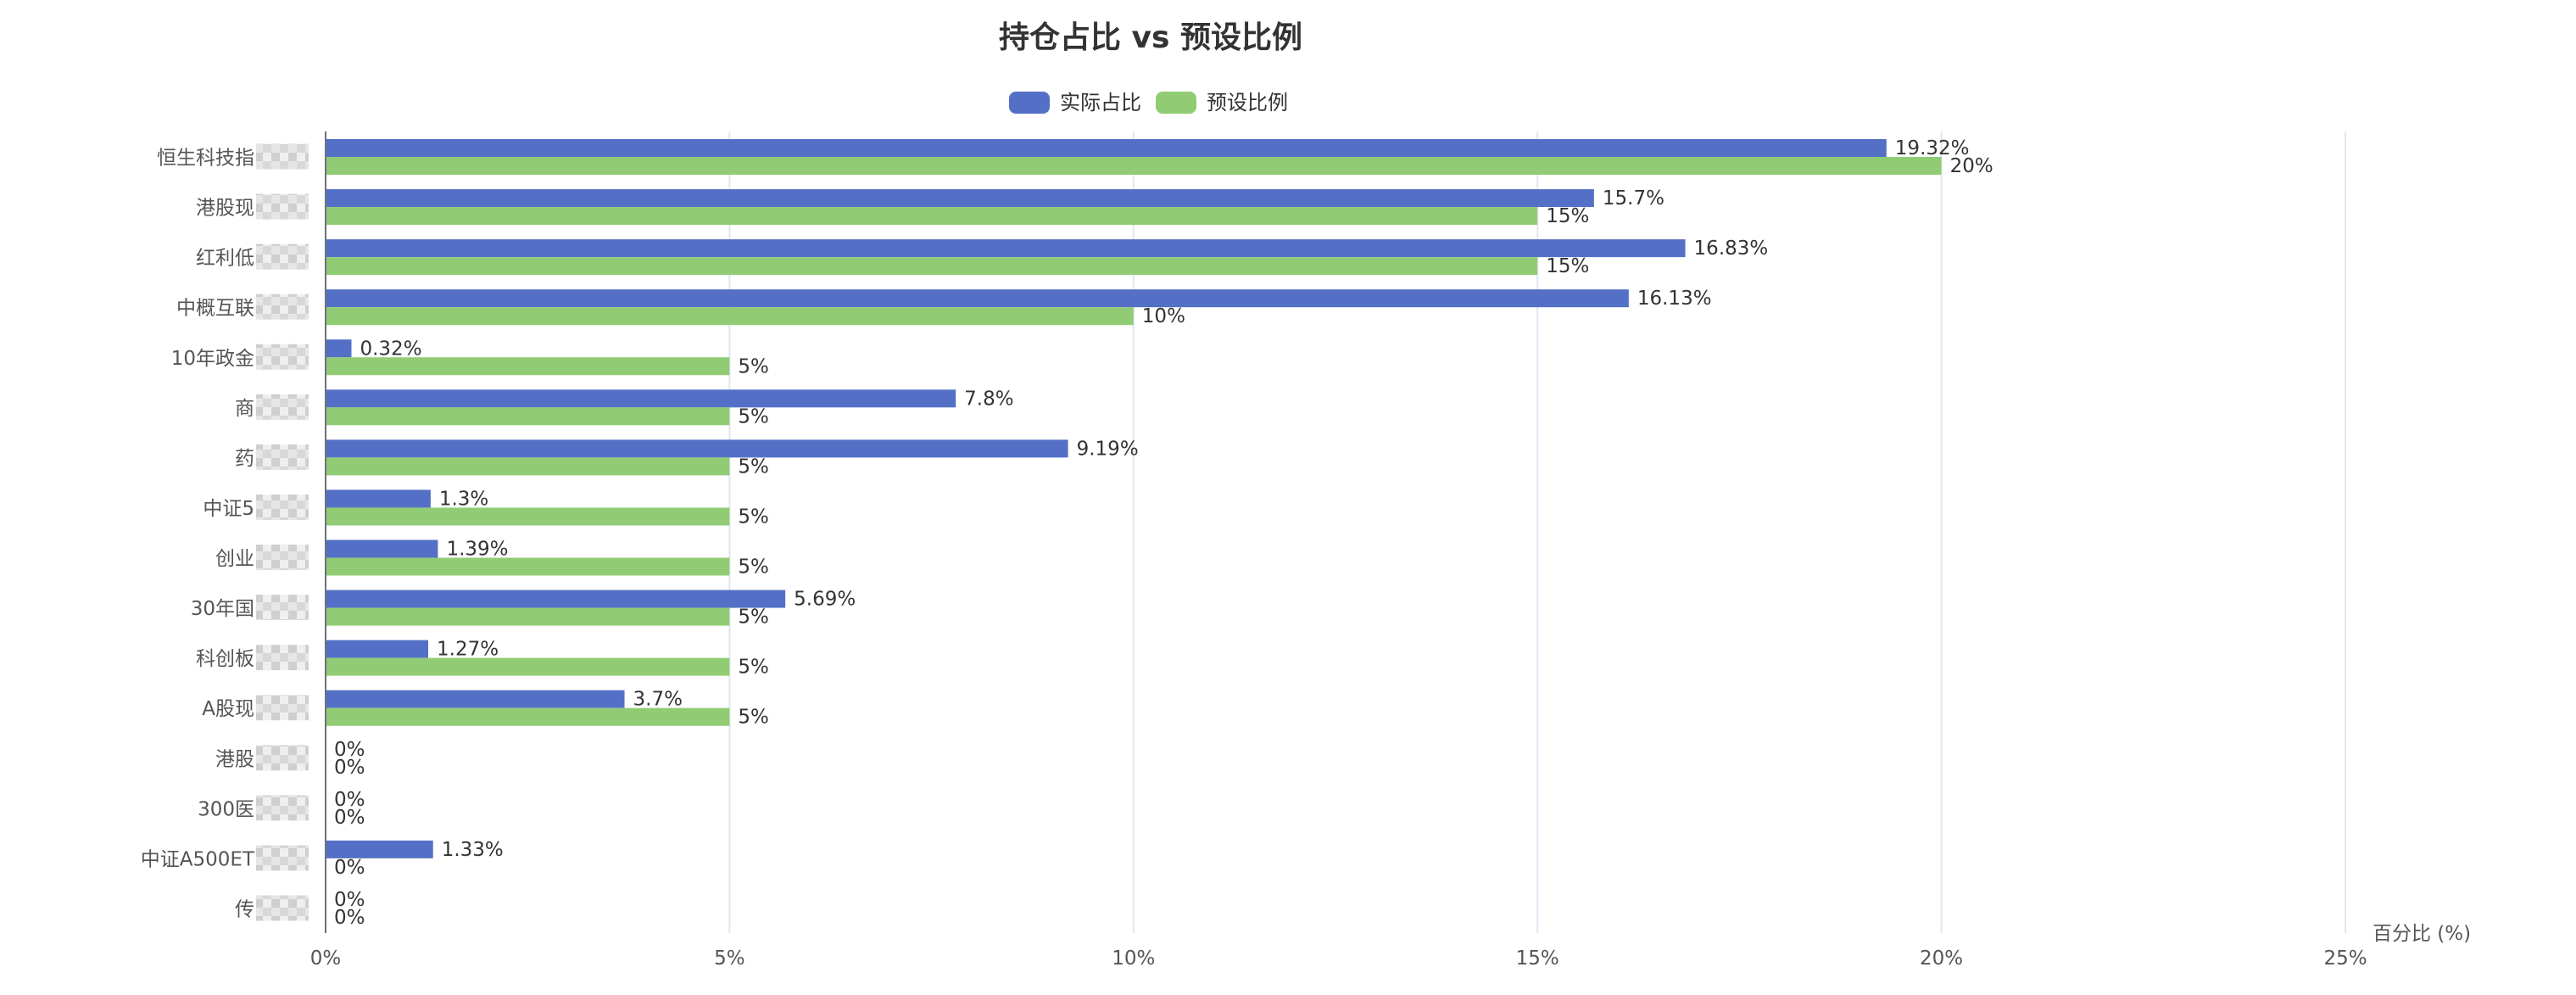 This screenshot has width=2576, height=995. What do you see at coordinates (244, 909) in the screenshot?
I see `category-text: 传` at bounding box center [244, 909].